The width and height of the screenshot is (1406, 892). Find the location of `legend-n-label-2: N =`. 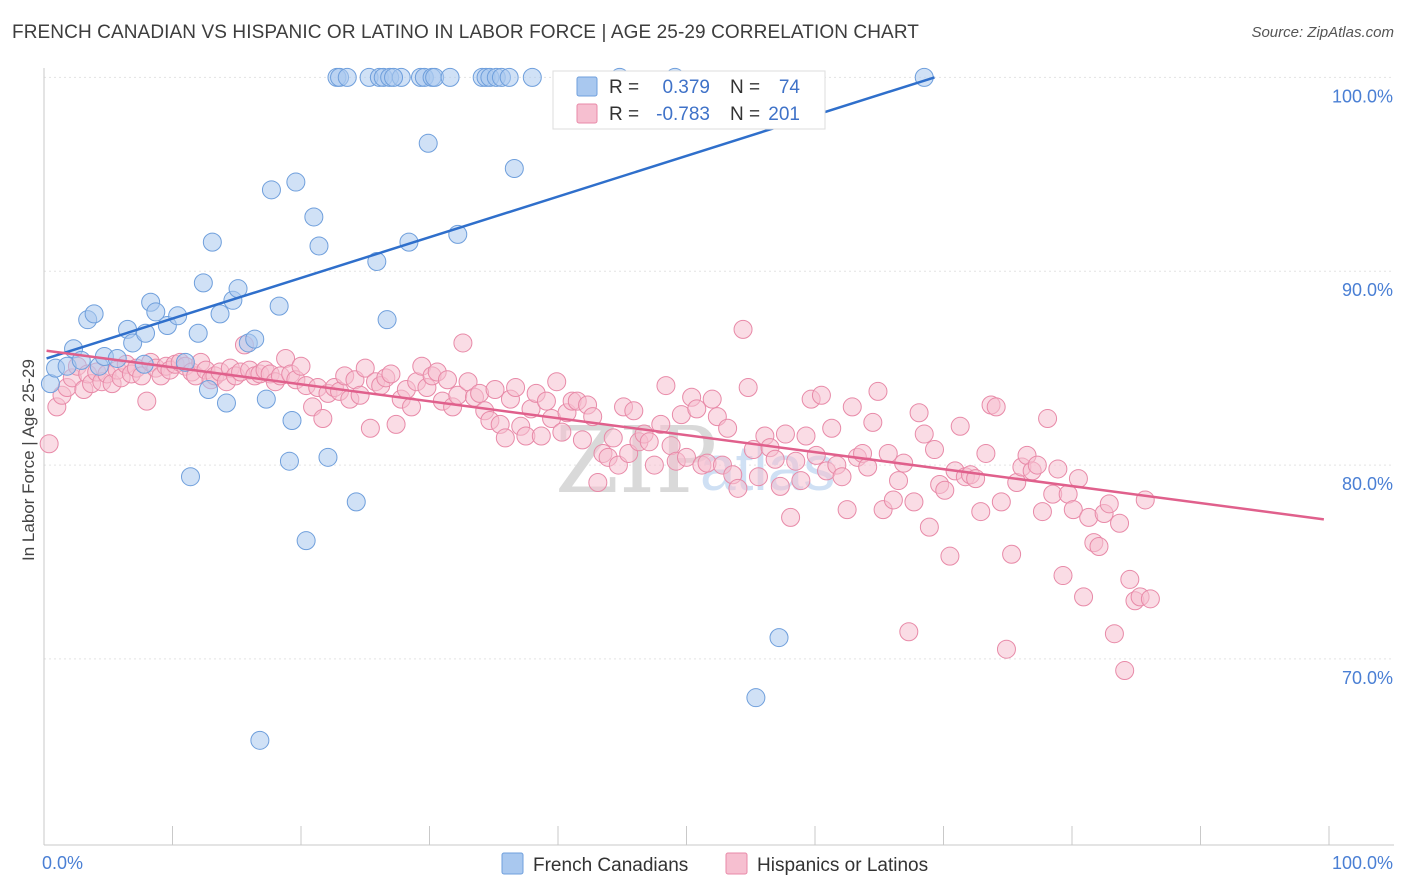

legend-n-label-2: N = is located at coordinates (745, 114).